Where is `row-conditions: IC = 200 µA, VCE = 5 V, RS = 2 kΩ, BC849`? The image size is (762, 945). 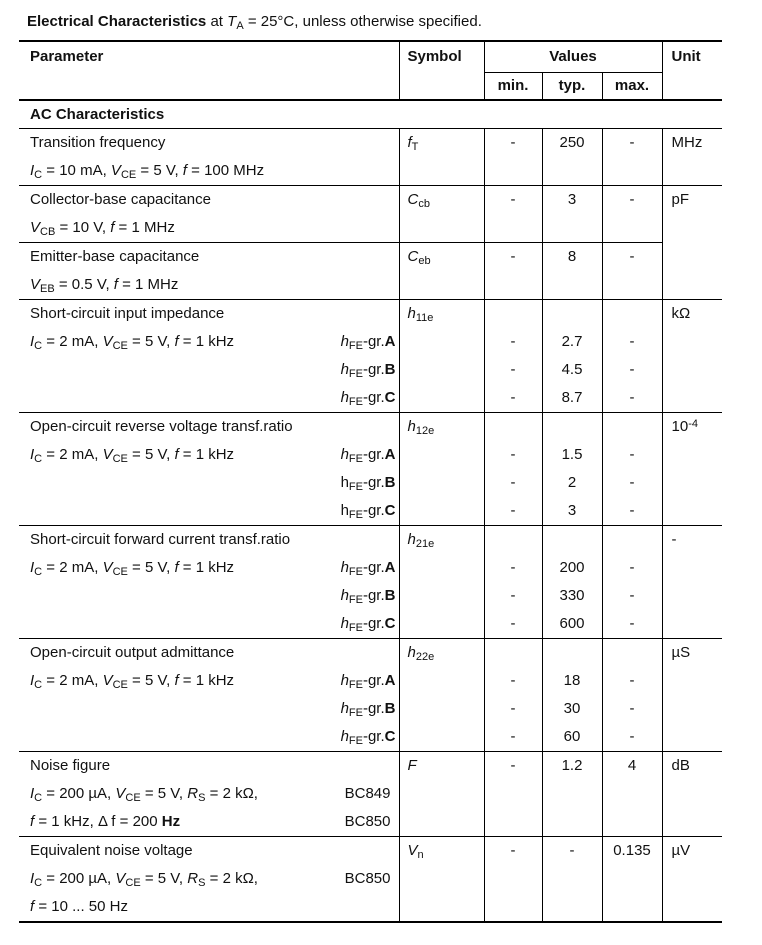 row-conditions: IC = 200 µA, VCE = 5 V, RS = 2 kΩ, BC849 is located at coordinates (209, 794).